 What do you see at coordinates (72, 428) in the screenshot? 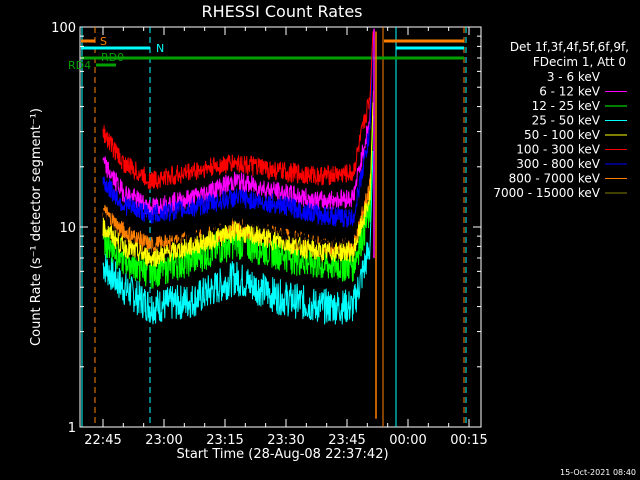
I see `y-tick-label: 1` at bounding box center [72, 428].